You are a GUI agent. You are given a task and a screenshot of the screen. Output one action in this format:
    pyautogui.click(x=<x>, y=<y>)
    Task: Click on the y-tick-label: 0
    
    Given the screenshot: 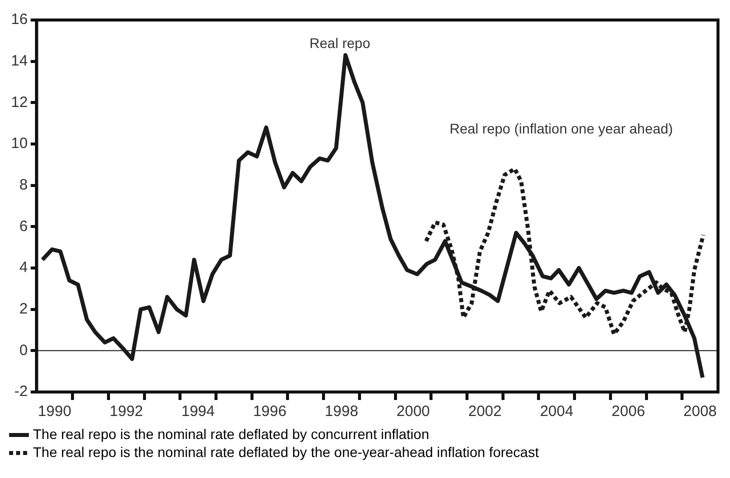 What is the action you would take?
    pyautogui.click(x=23, y=350)
    